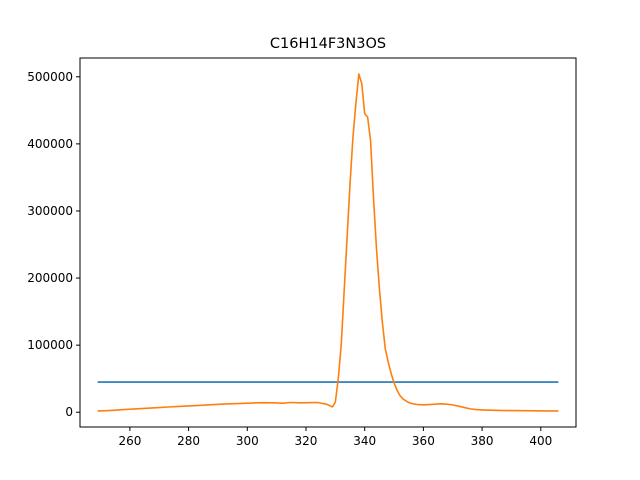  Describe the element at coordinates (247, 441) in the screenshot. I see `x-tick-label: 300` at that location.